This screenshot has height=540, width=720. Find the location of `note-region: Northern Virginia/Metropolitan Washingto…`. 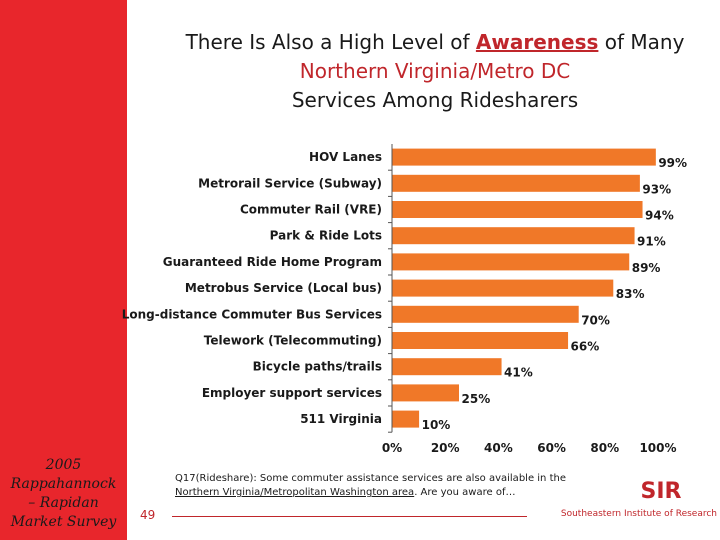

note-region: Northern Virginia/Metropolitan Washingto… is located at coordinates (295, 492).